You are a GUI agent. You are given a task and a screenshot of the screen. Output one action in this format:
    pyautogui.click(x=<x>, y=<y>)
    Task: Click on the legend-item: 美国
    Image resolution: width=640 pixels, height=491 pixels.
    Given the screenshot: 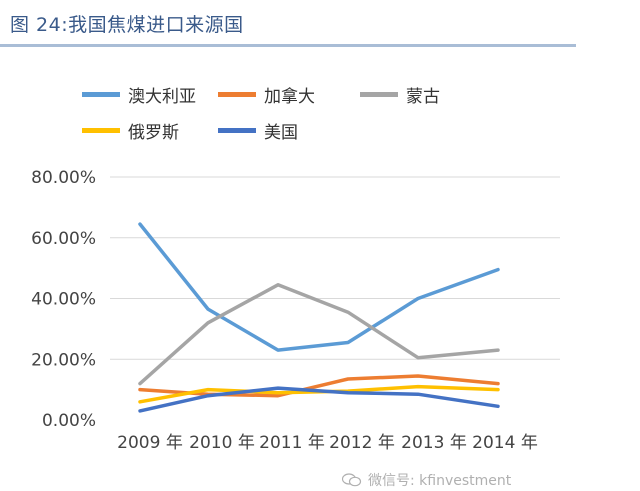 What is the action you would take?
    pyautogui.click(x=258, y=130)
    